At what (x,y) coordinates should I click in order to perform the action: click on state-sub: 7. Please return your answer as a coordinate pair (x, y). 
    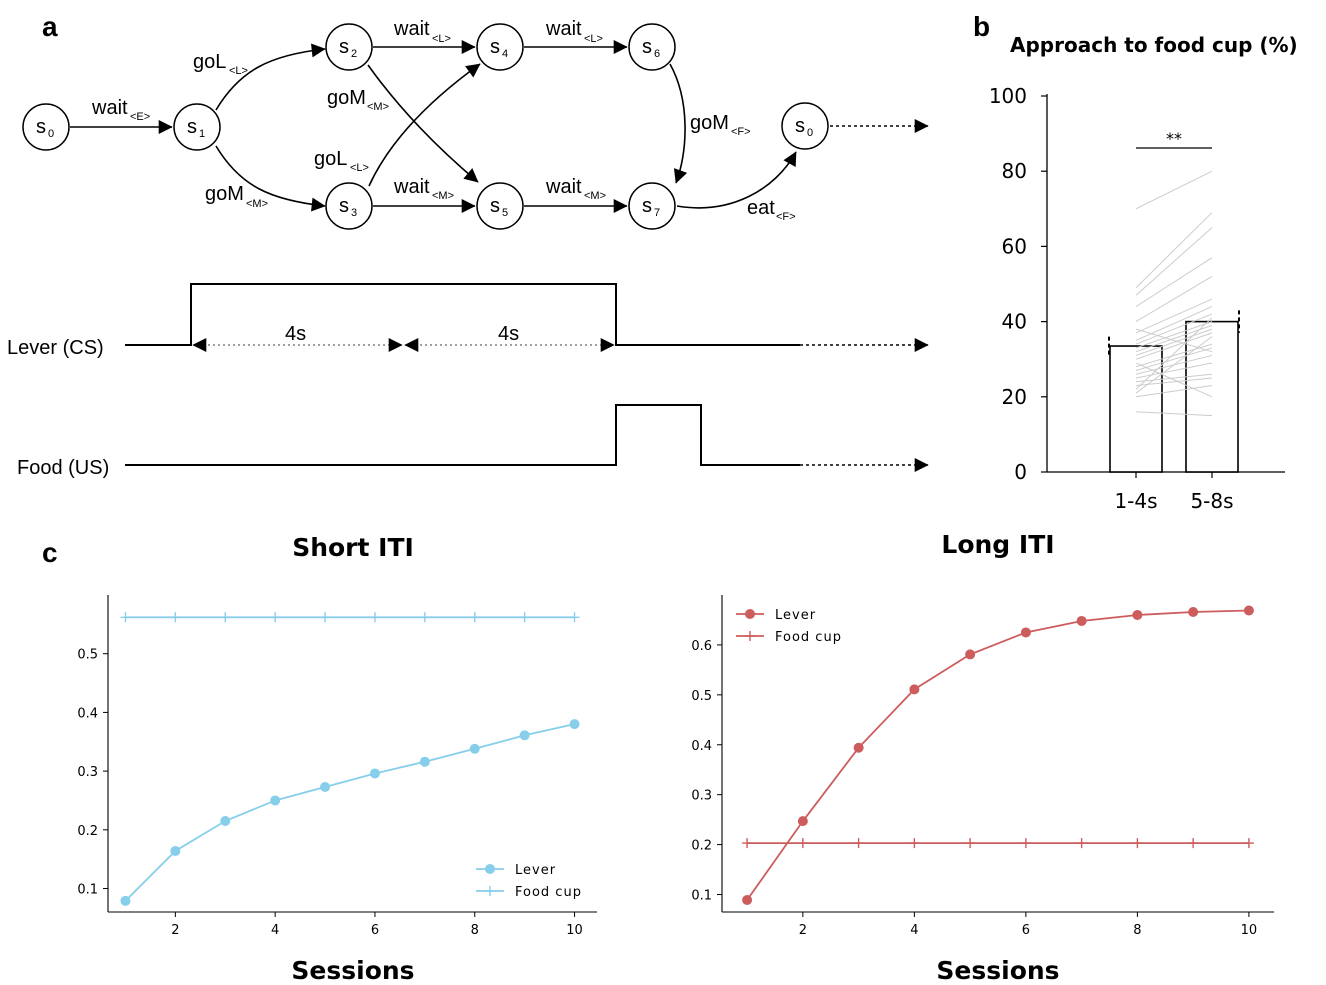
    Looking at the image, I should click on (657, 213).